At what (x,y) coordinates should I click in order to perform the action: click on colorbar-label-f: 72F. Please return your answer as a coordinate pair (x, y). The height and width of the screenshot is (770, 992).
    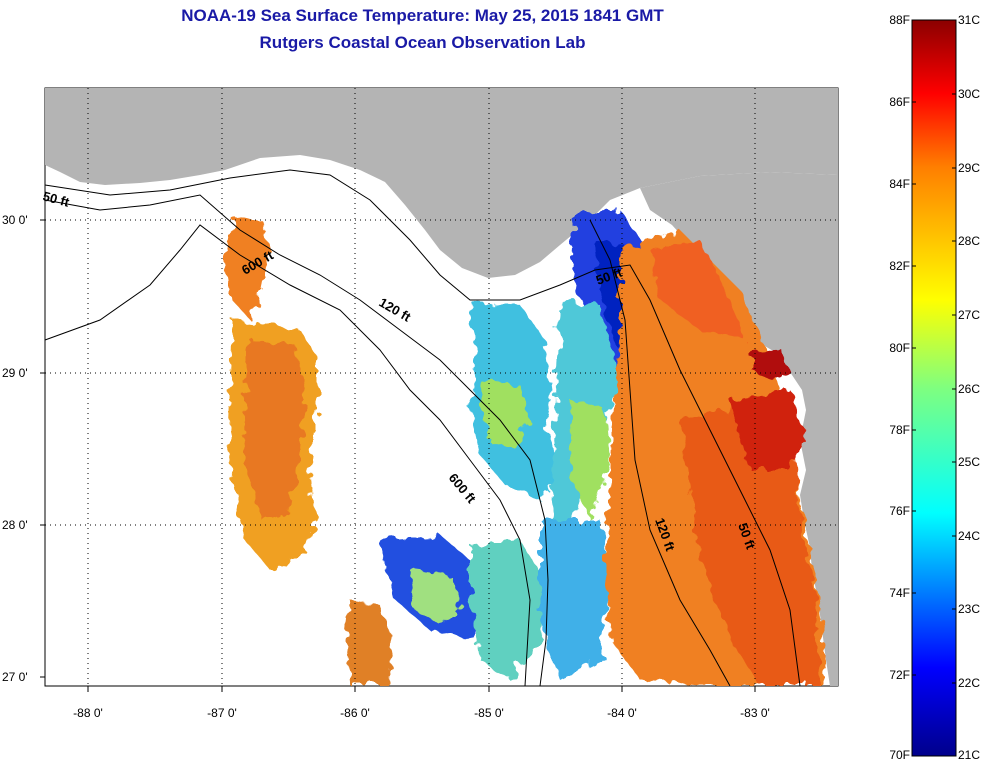
    Looking at the image, I should click on (899, 675).